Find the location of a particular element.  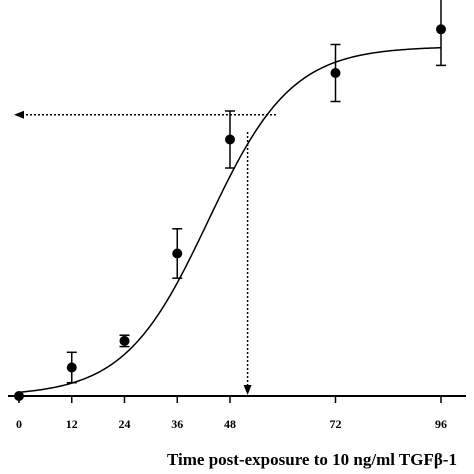

x-axis is located at coordinates (237, 399).